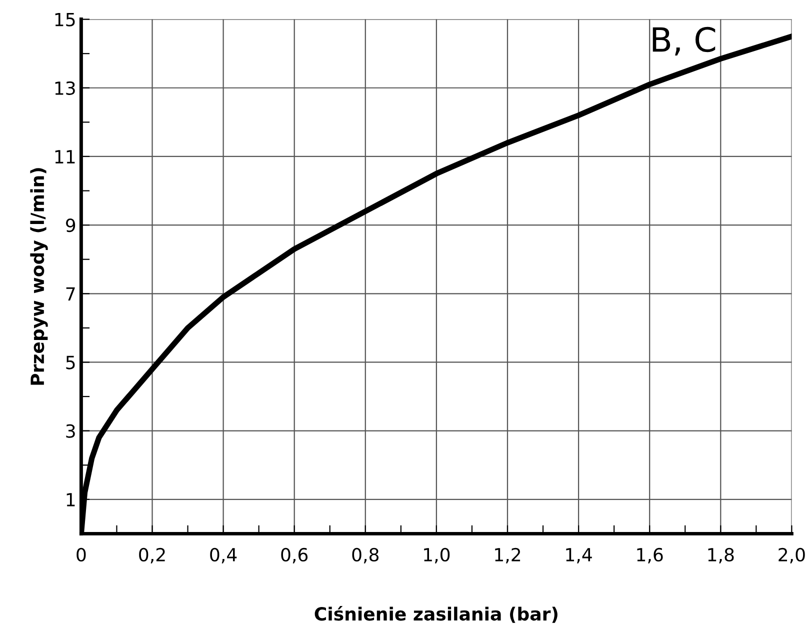 The height and width of the screenshot is (643, 812). I want to click on y-tick-label: 3, so click(70, 431).